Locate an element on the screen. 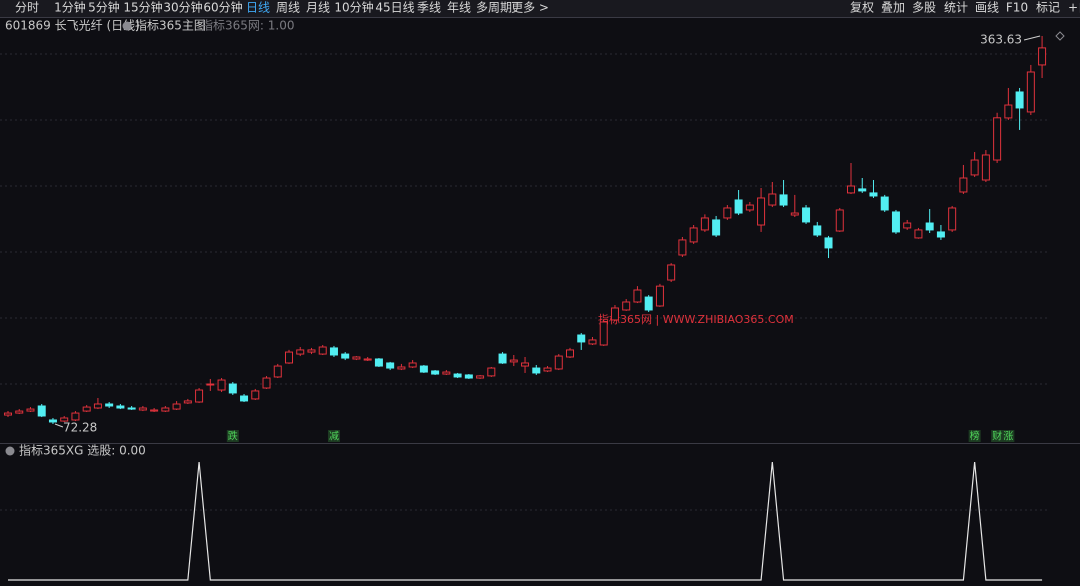 The height and width of the screenshot is (586, 1080). tool-button: 统计 is located at coordinates (956, 8).